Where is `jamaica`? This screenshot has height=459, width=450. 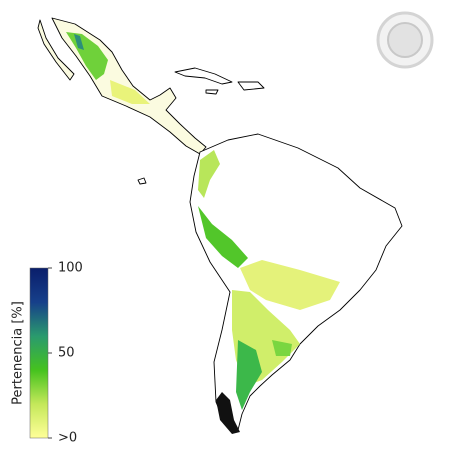 jamaica is located at coordinates (212, 92).